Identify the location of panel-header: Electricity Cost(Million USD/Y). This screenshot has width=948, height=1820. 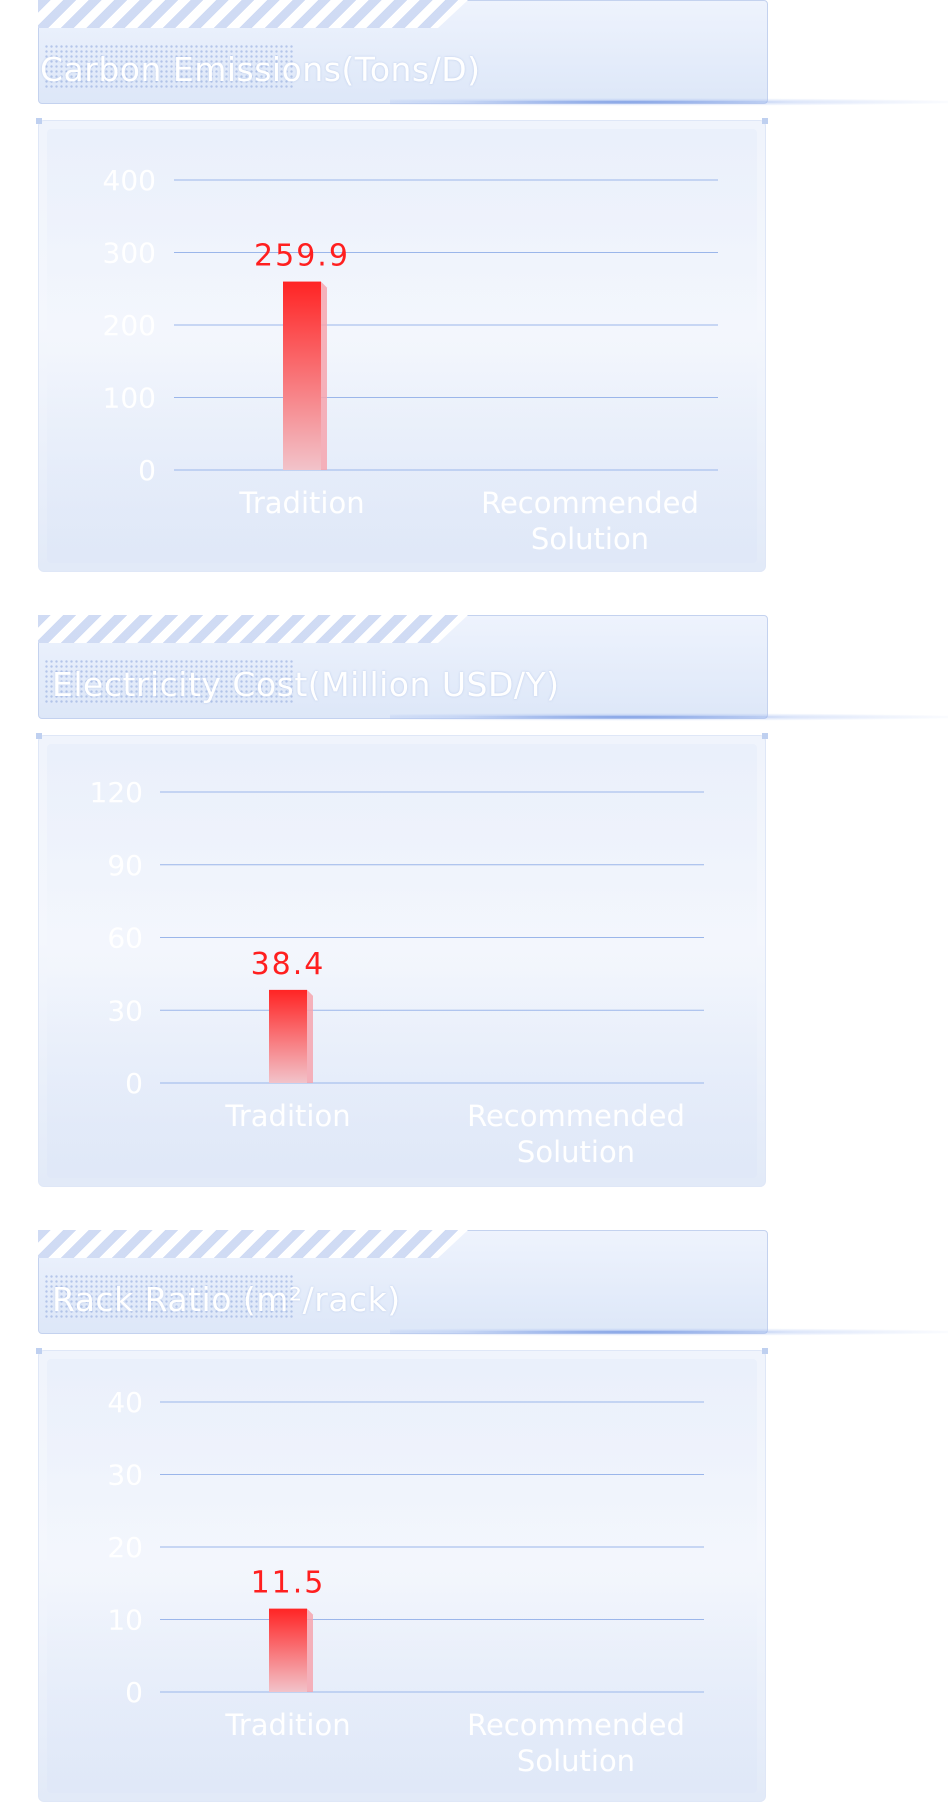
(489, 668).